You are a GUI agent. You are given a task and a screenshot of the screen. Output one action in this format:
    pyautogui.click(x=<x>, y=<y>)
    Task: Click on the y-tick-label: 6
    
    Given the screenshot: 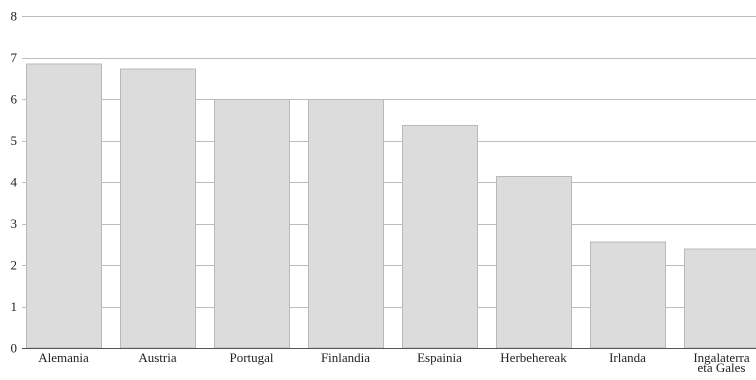 What is the action you would take?
    pyautogui.click(x=14, y=99)
    